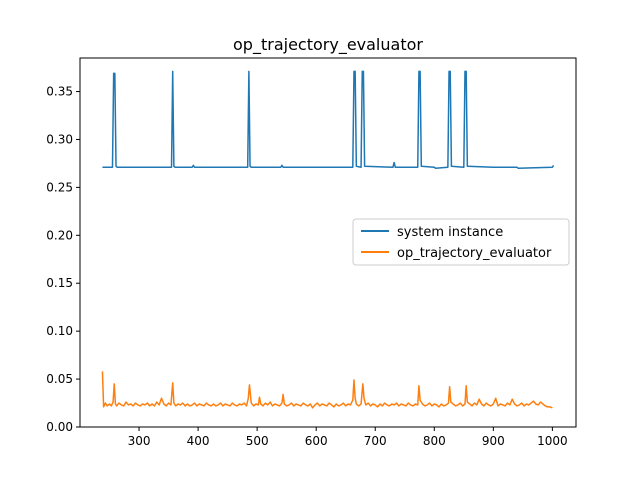 The width and height of the screenshot is (640, 484). Describe the element at coordinates (59, 283) in the screenshot. I see `y-tick-label: 0.15` at that location.